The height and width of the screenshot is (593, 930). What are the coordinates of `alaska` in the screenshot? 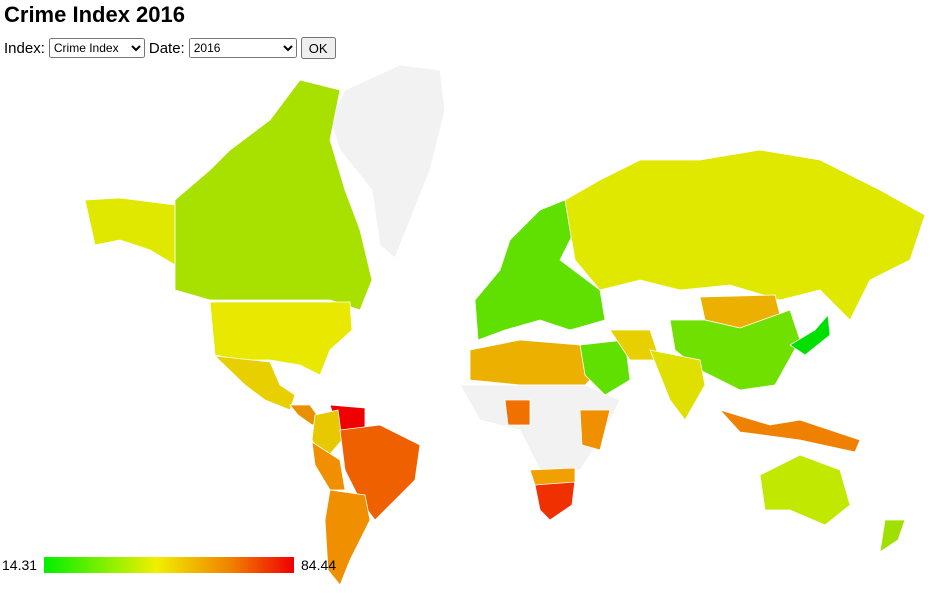 It's located at (130, 231).